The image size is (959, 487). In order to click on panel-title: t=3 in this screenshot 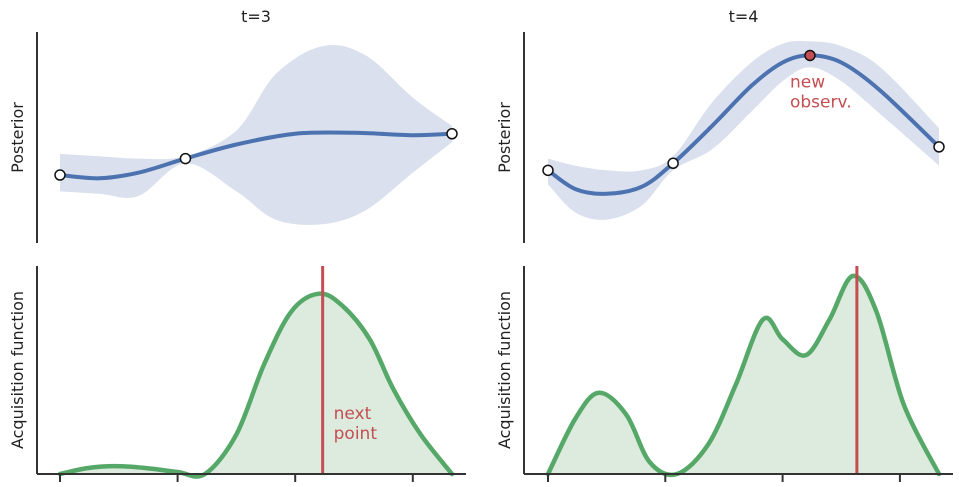, I will do `click(256, 16)`.